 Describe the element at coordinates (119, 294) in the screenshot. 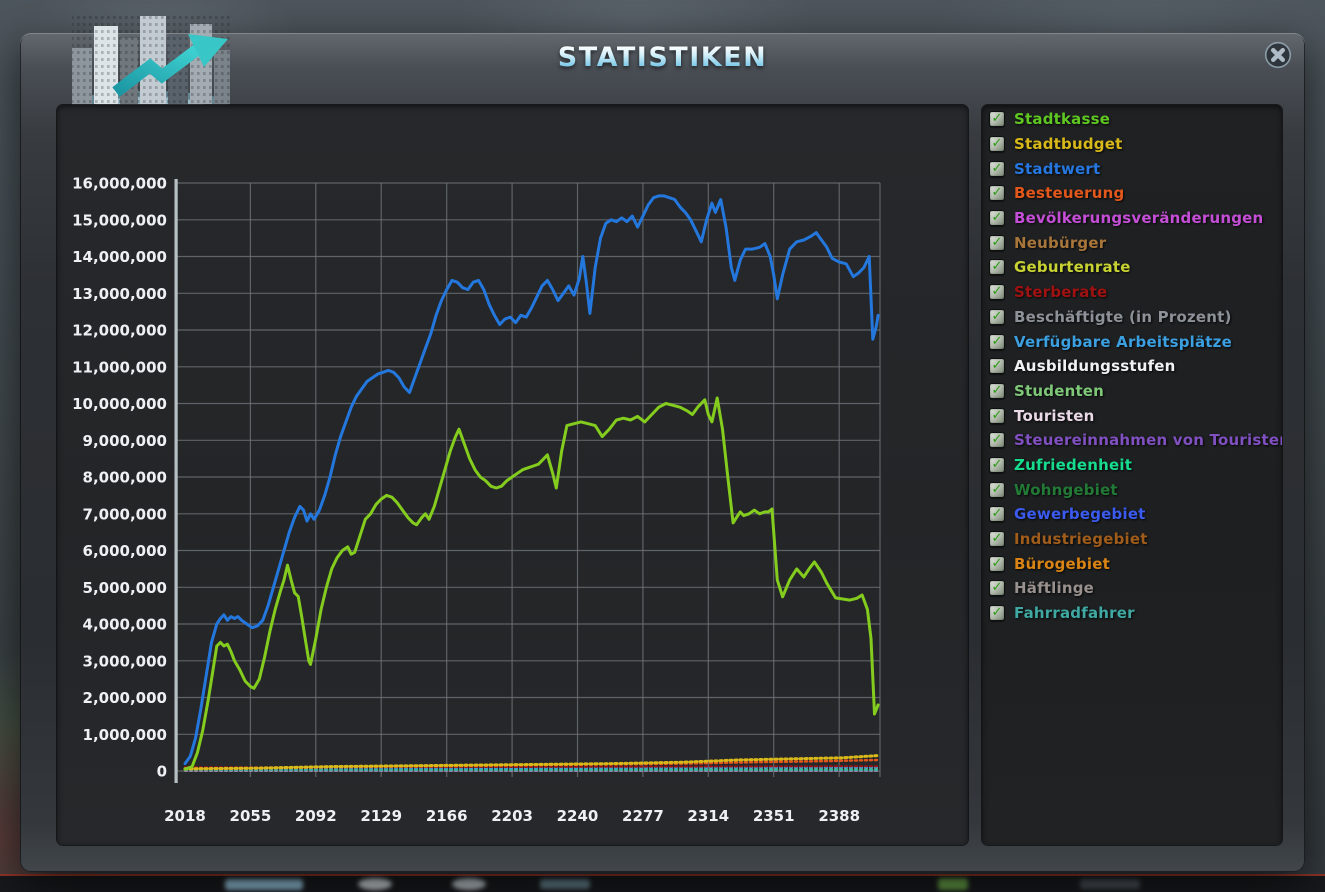

I see `y-tick-label: 13,000,000` at that location.